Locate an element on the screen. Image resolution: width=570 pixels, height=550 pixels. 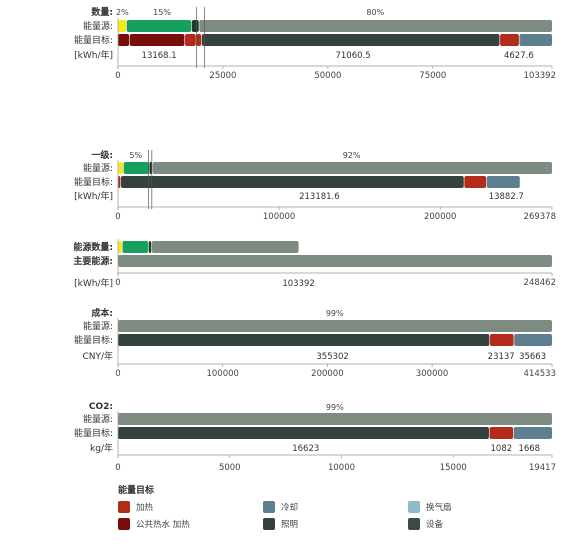
legend-item-hot-water: 公共热水 加热 is located at coordinates (190, 524).